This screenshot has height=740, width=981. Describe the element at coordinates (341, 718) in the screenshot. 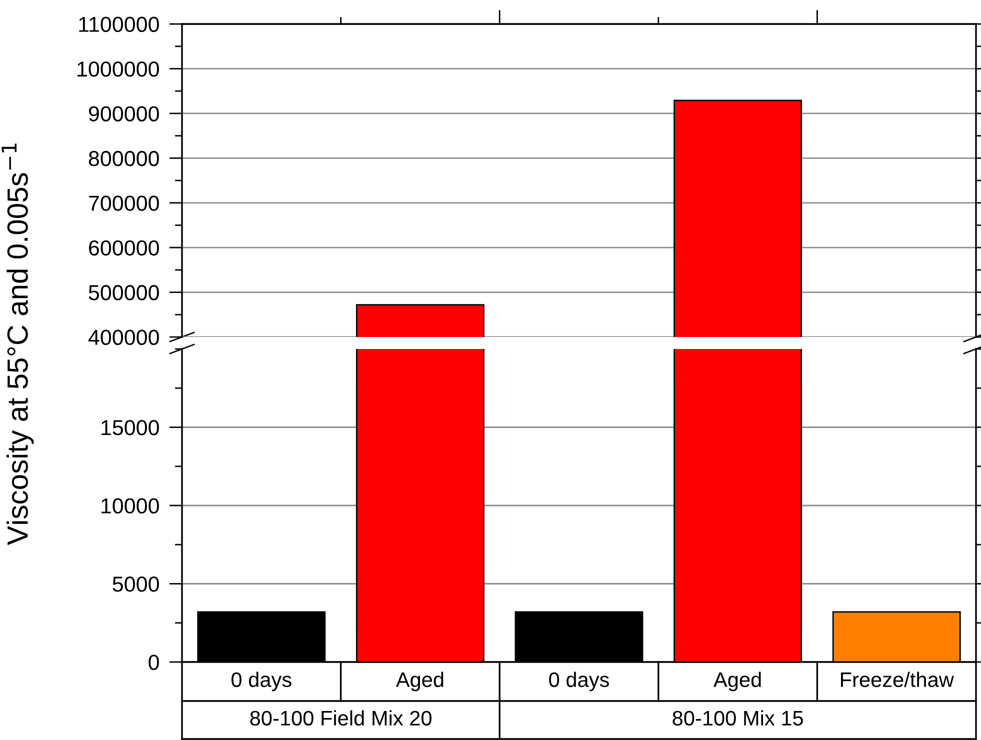

I see `text: 80-100 Field Mix 20` at that location.